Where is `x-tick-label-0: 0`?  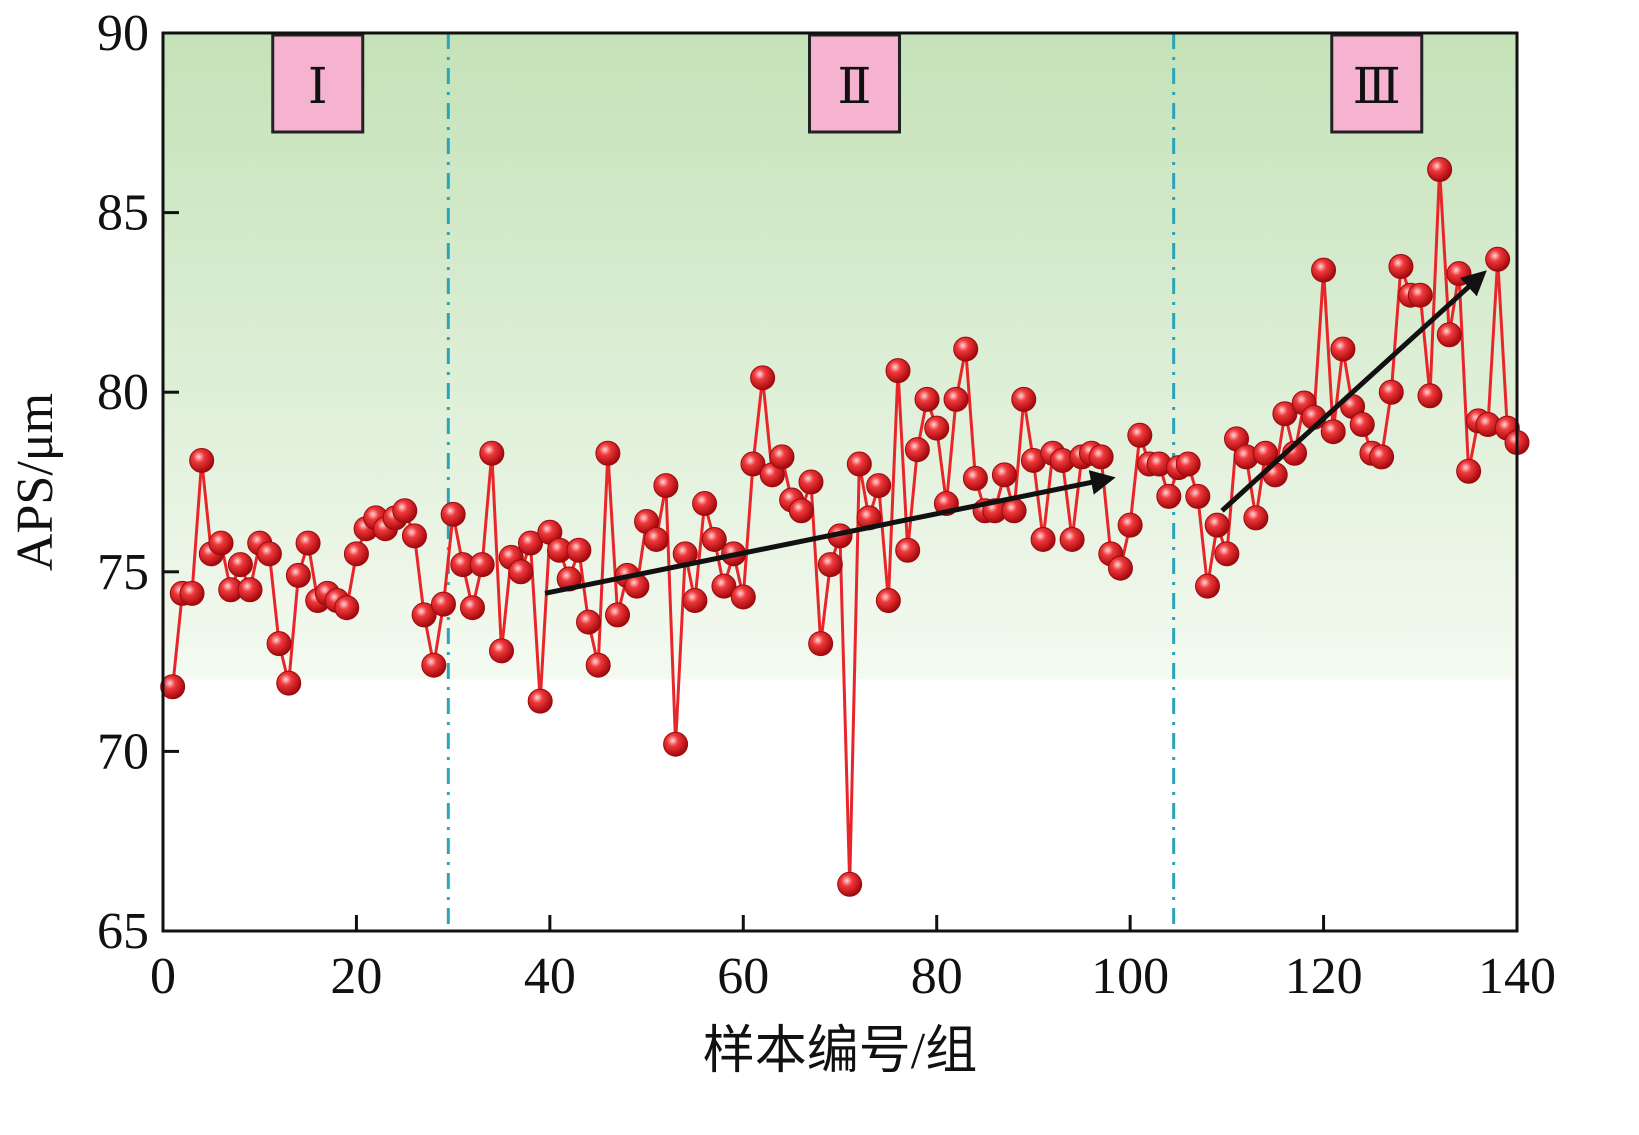
x-tick-label-0: 0 is located at coordinates (163, 976).